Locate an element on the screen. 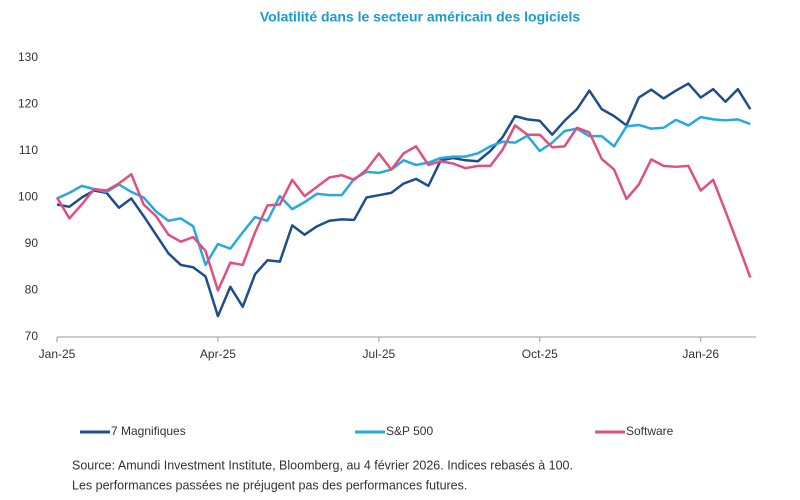 The height and width of the screenshot is (500, 800). x-tick-label: Jan-25 is located at coordinates (57, 354).